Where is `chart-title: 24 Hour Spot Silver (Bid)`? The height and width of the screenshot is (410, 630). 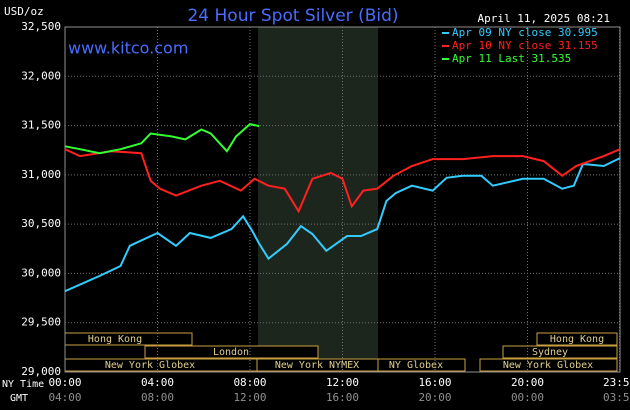
chart-title: 24 Hour Spot Silver (Bid) is located at coordinates (292, 16).